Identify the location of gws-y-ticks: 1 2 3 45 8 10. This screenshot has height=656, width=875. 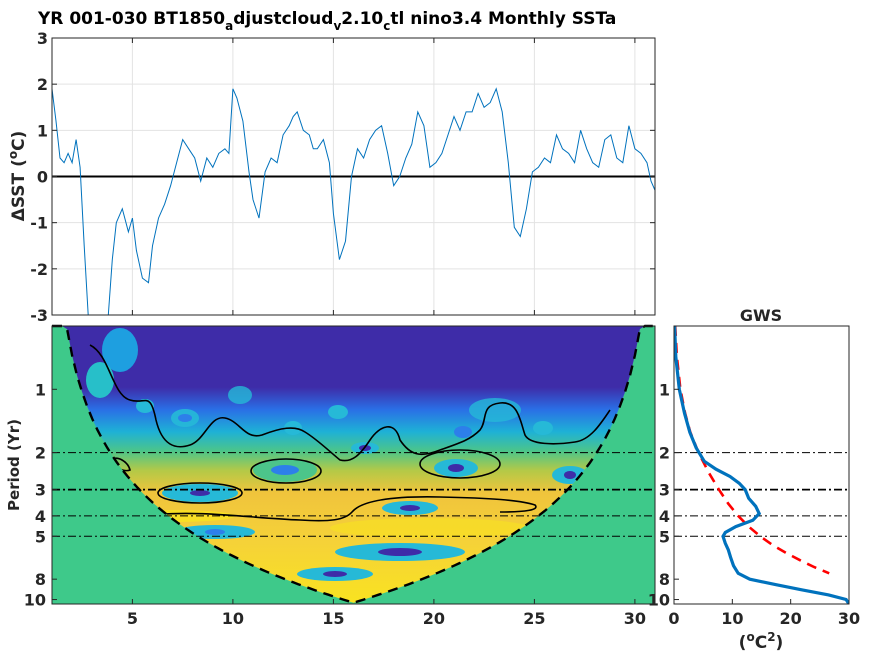
(663, 495).